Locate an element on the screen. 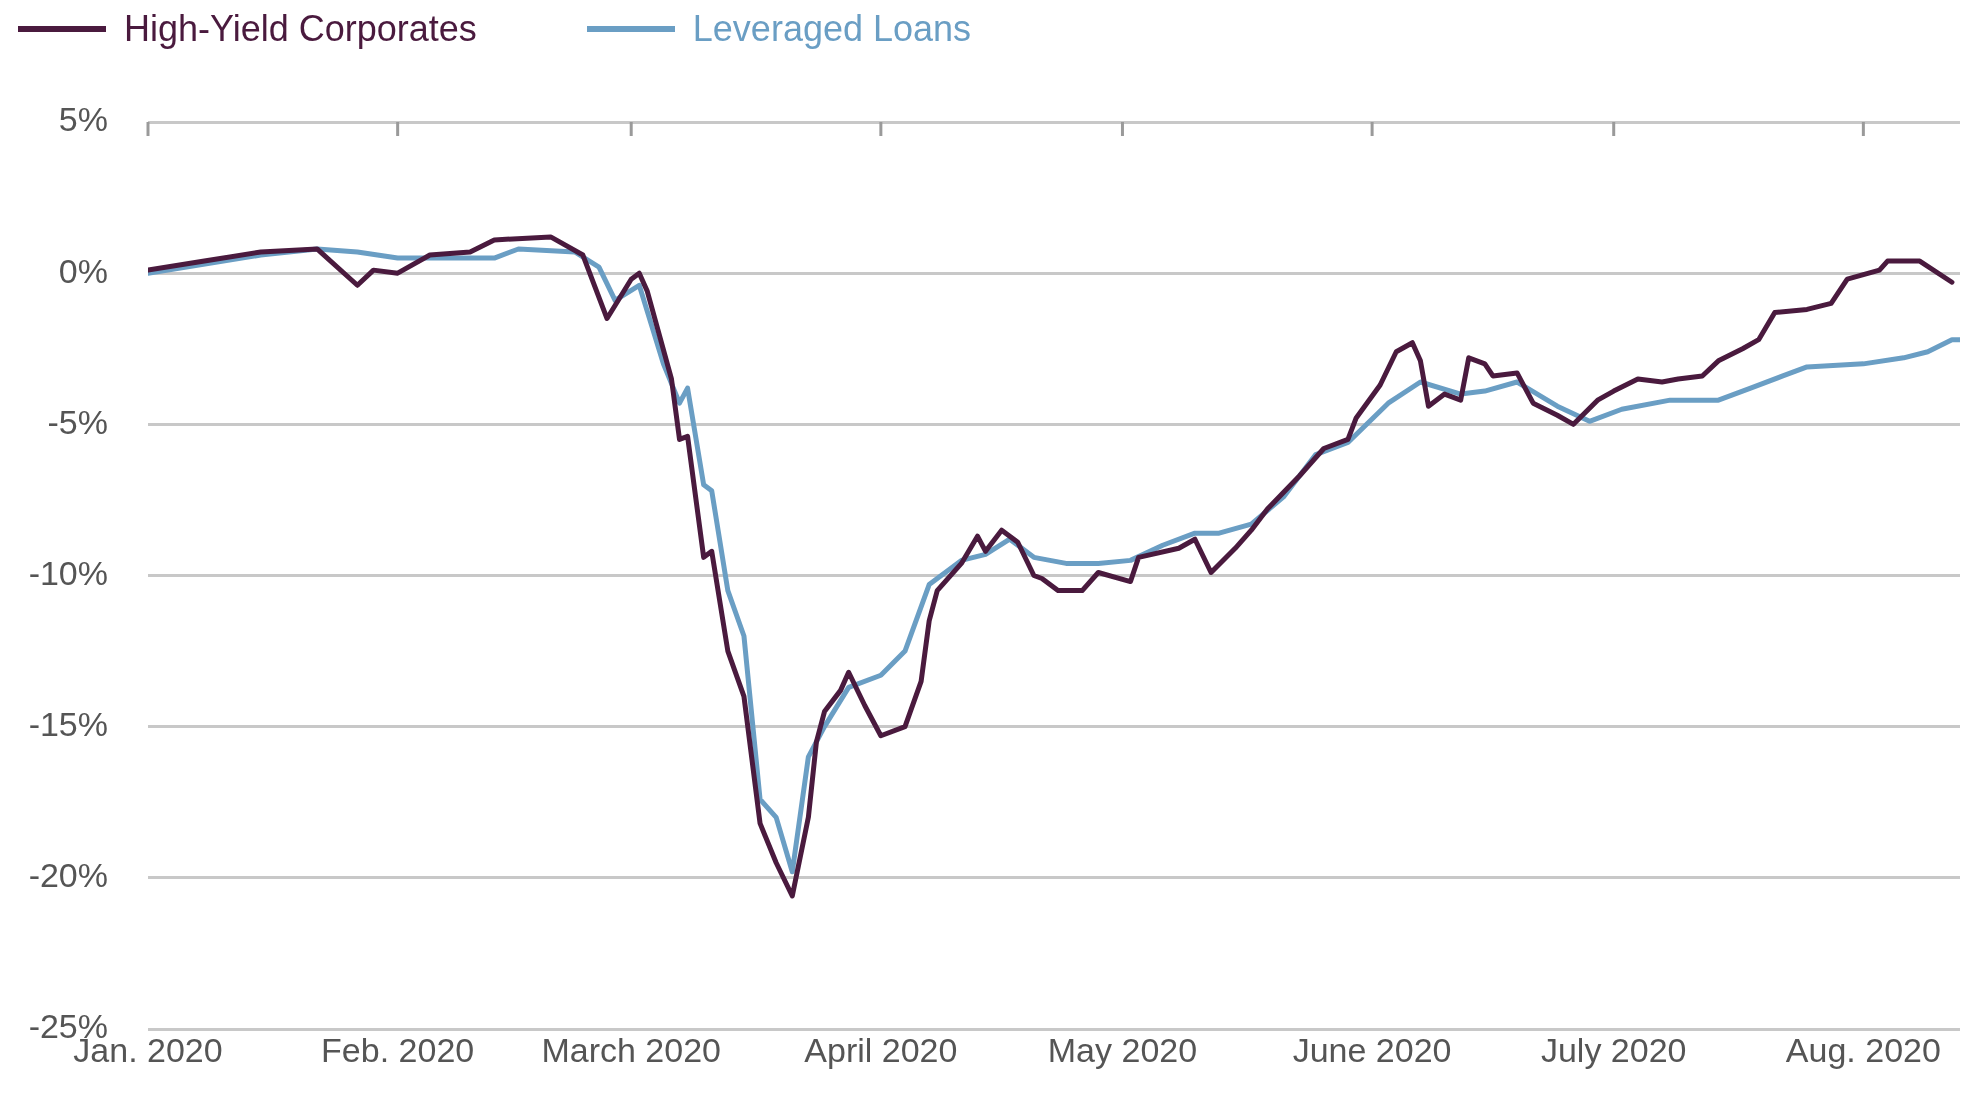  x-tick-label: June 2020 is located at coordinates (1372, 1049).